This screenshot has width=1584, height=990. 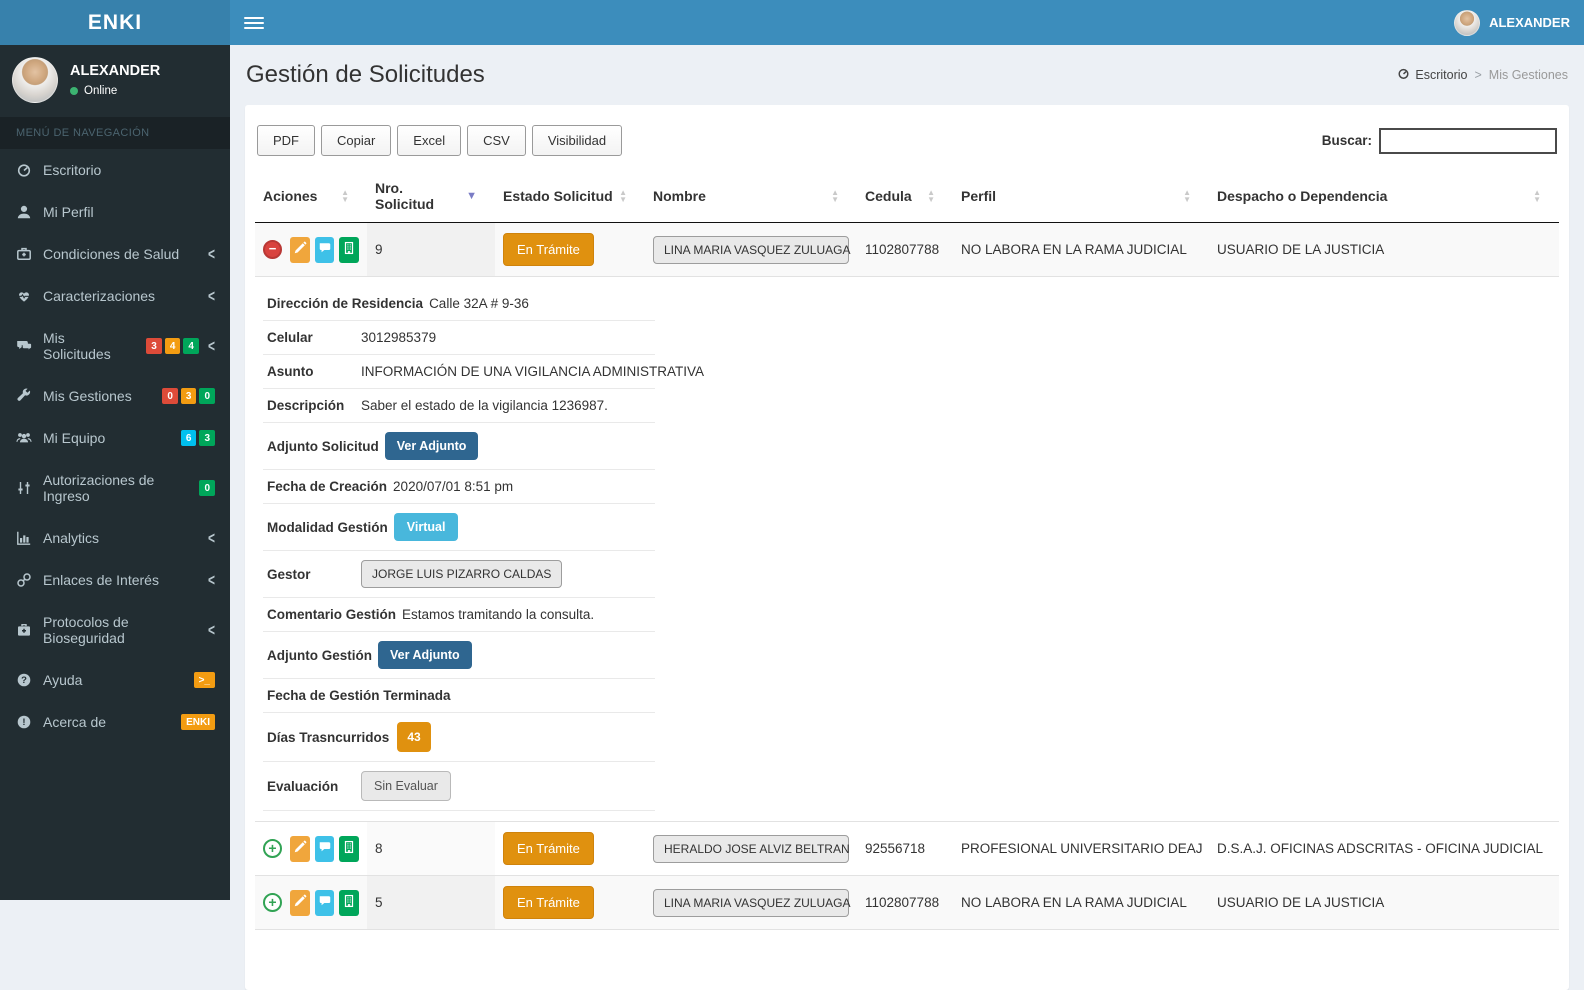 What do you see at coordinates (115, 488) in the screenshot?
I see `sidebar-item-autorizaciones-de-ingreso: Autorizaciones de Ingreso 0` at bounding box center [115, 488].